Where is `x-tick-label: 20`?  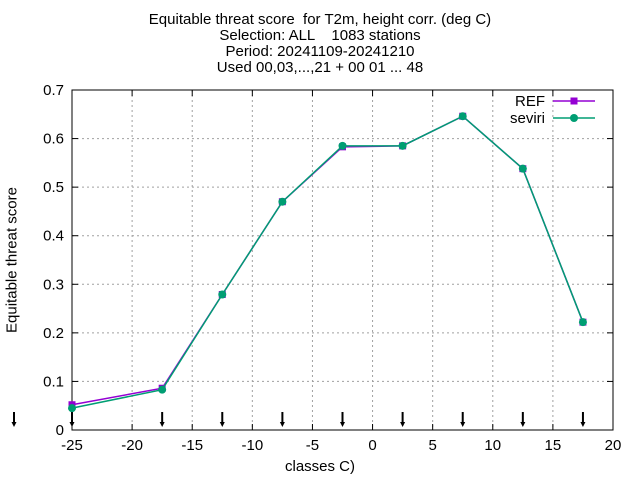
x-tick-label: 20 is located at coordinates (613, 445).